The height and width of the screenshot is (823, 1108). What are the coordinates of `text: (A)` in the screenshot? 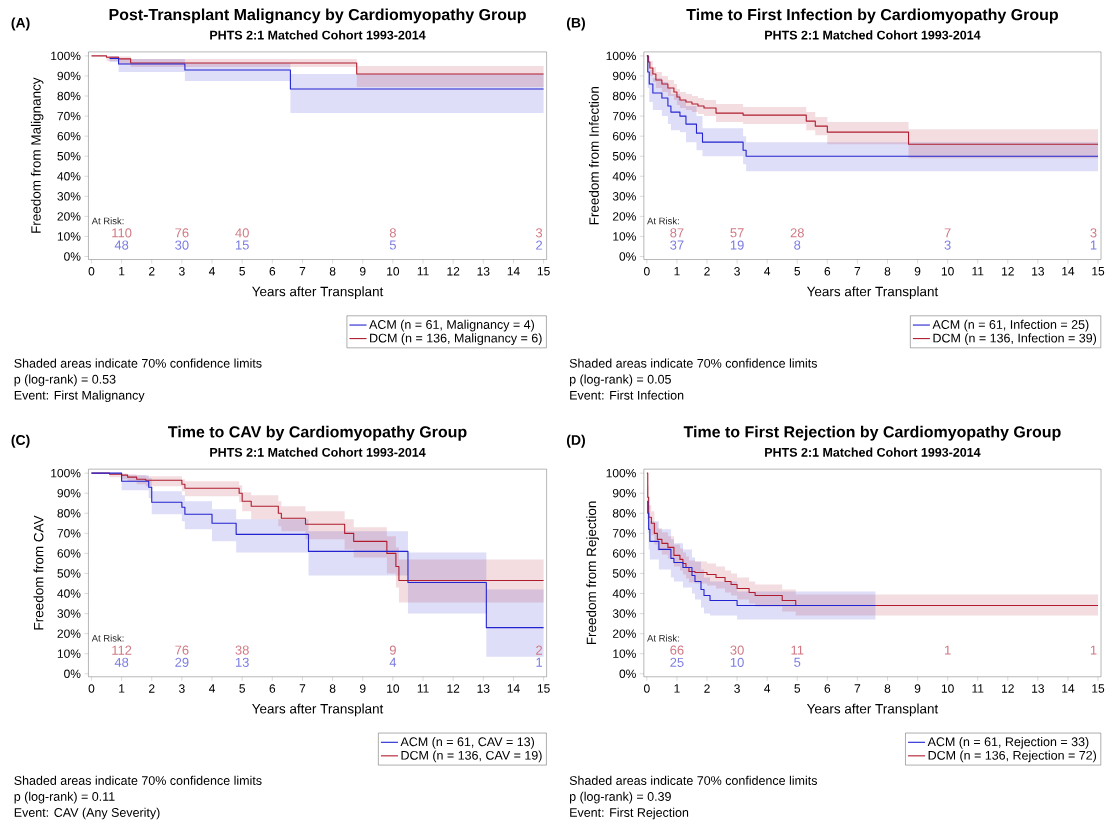 It's located at (20, 24).